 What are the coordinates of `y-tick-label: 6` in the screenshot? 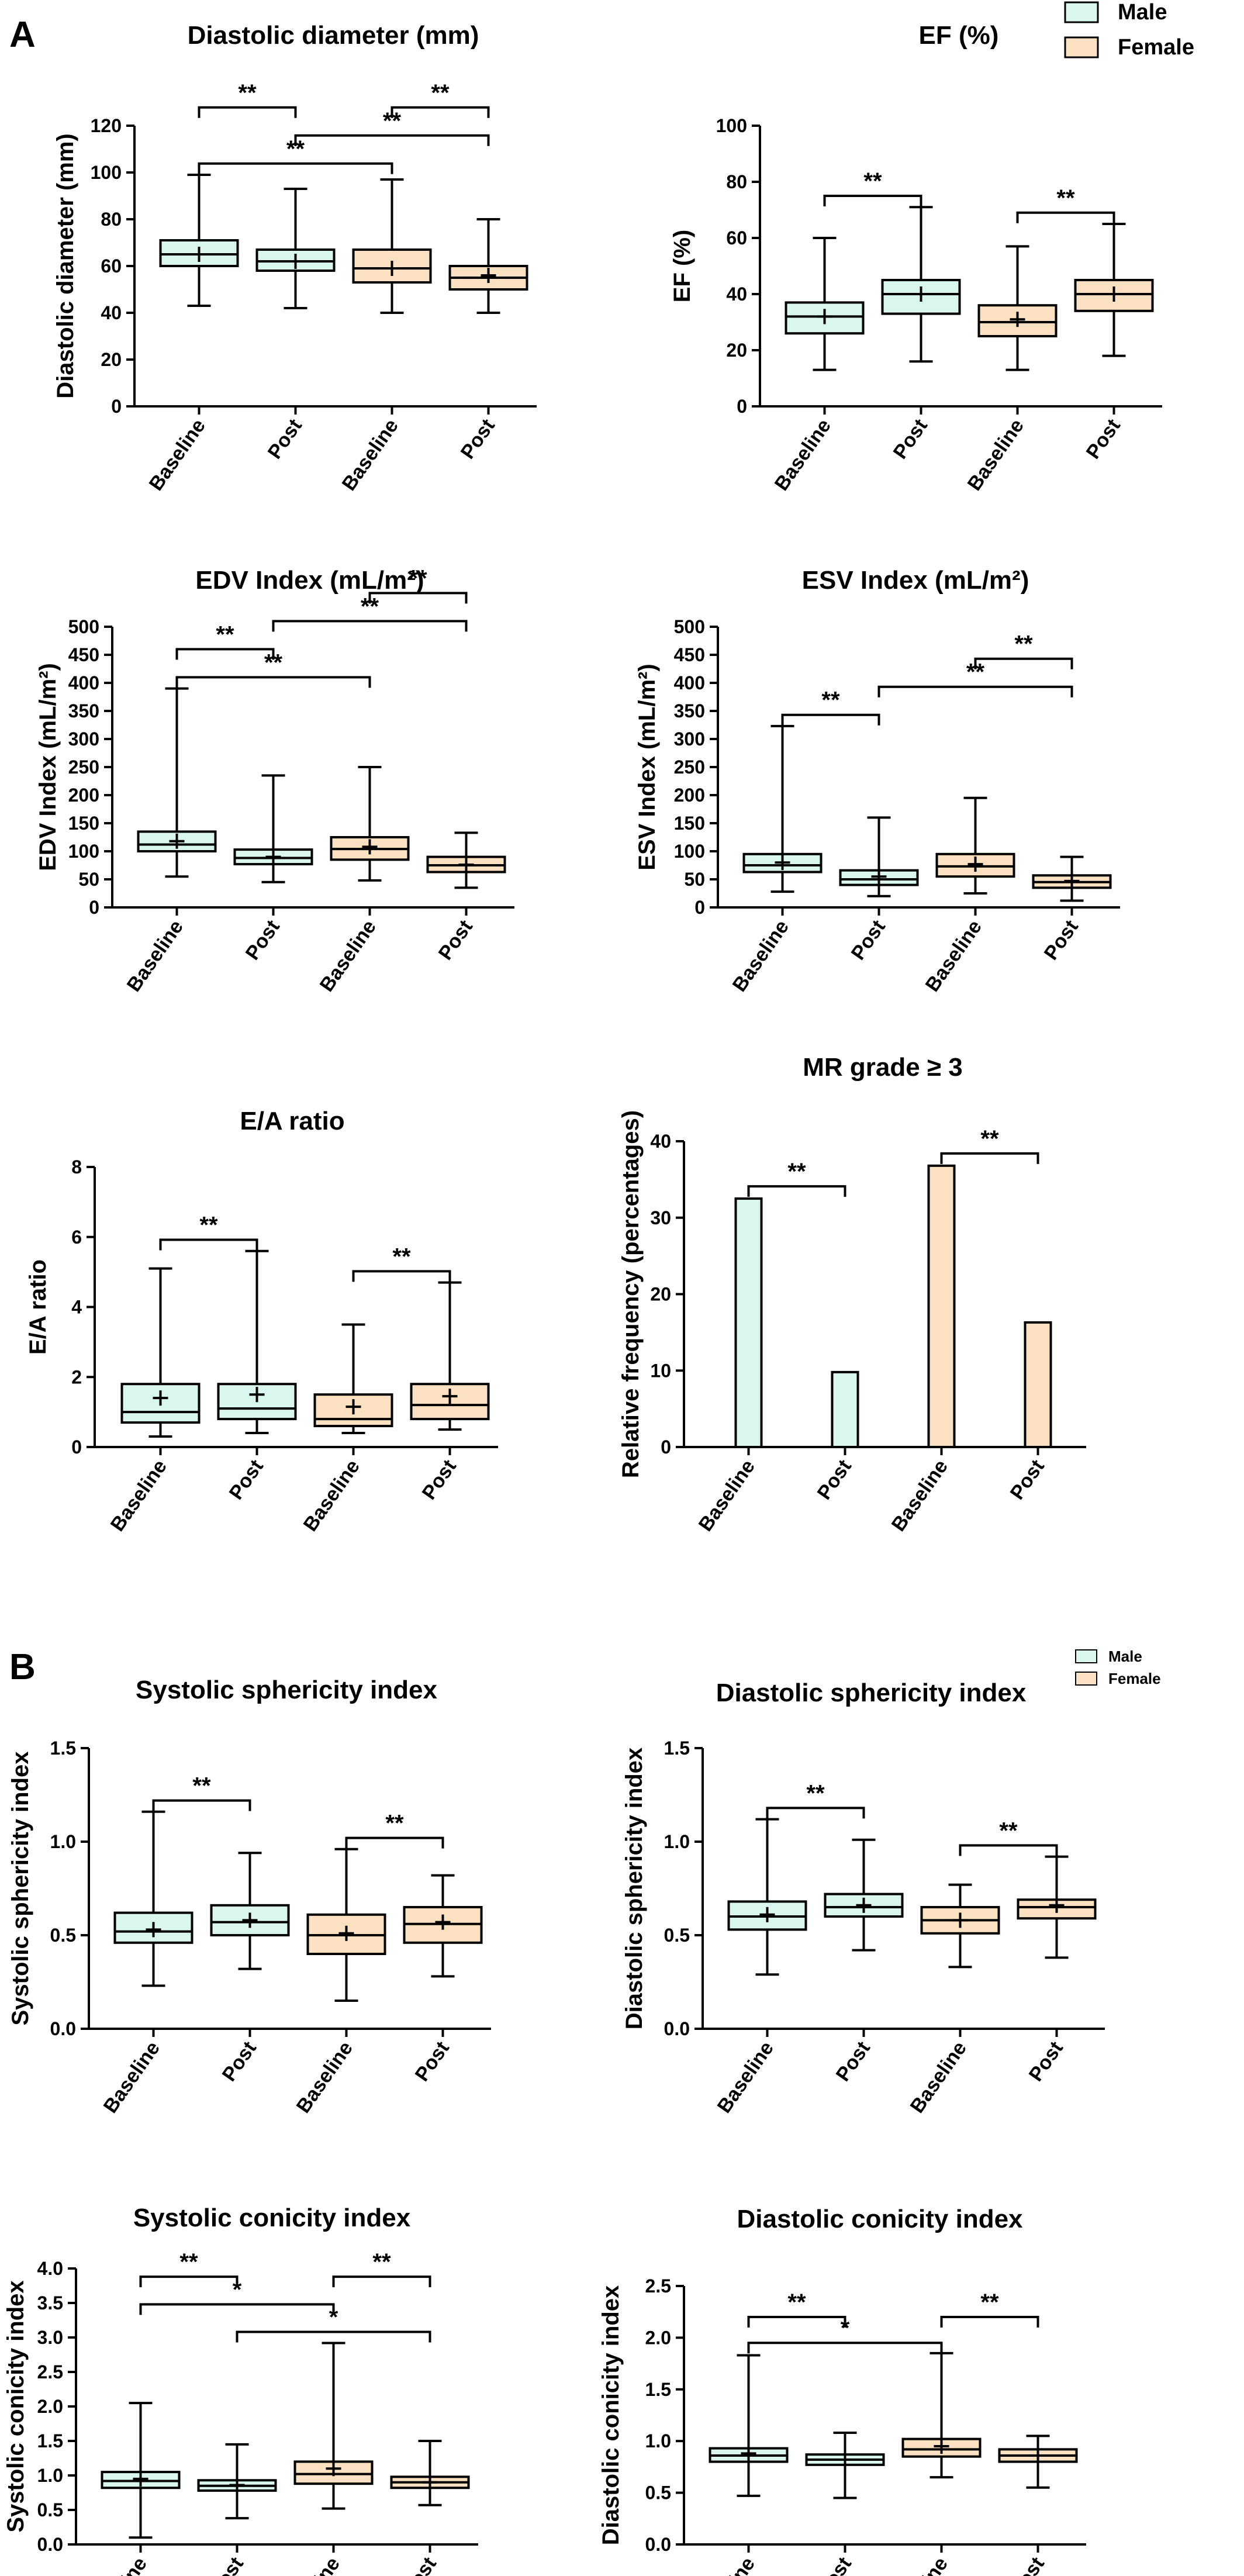 It's located at (76, 1237).